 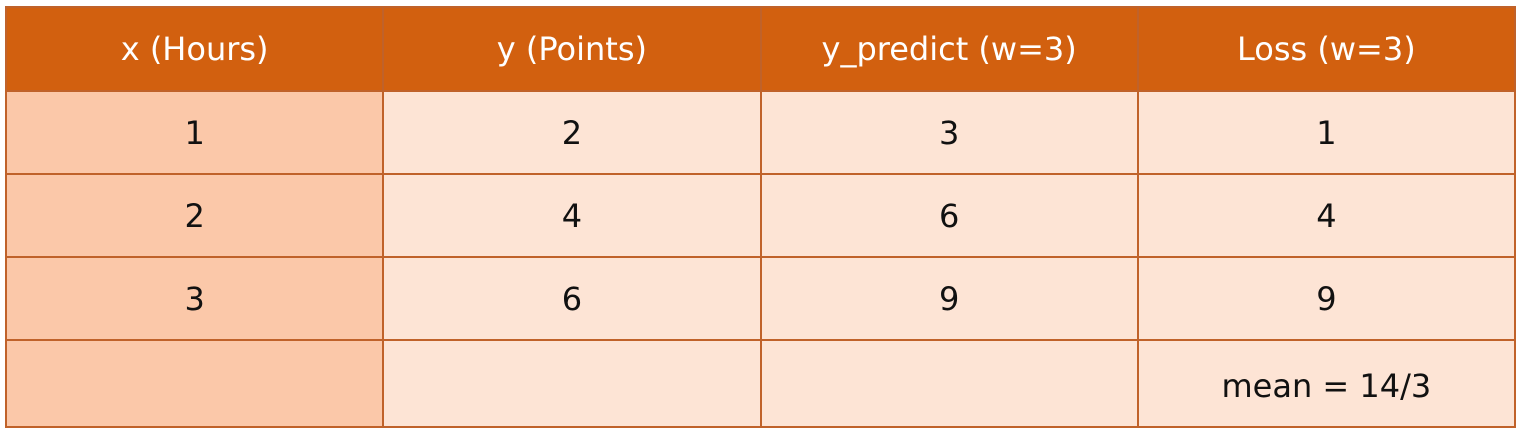 What do you see at coordinates (1326, 383) in the screenshot?
I see `mean-loss-cell: mean = 14/3` at bounding box center [1326, 383].